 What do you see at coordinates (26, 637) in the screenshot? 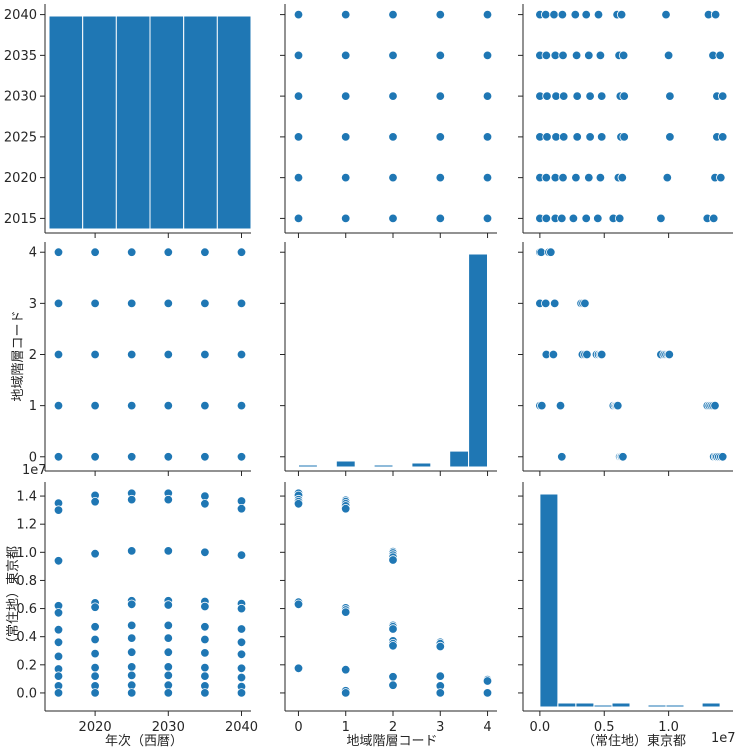
I see `y-tick-label: 0.4` at bounding box center [26, 637].